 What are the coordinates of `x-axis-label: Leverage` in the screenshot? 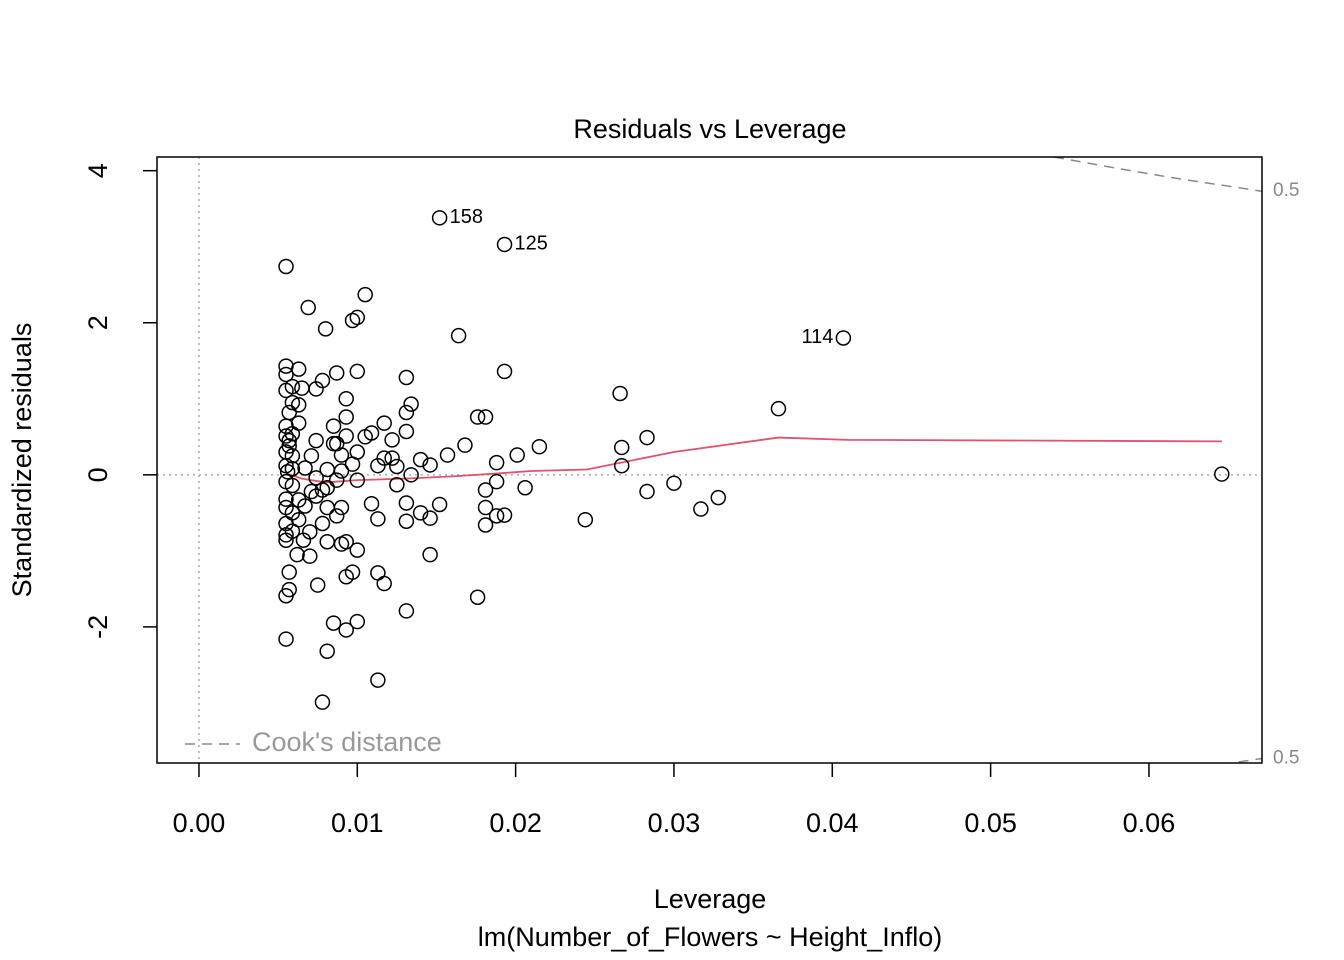 It's located at (710, 899).